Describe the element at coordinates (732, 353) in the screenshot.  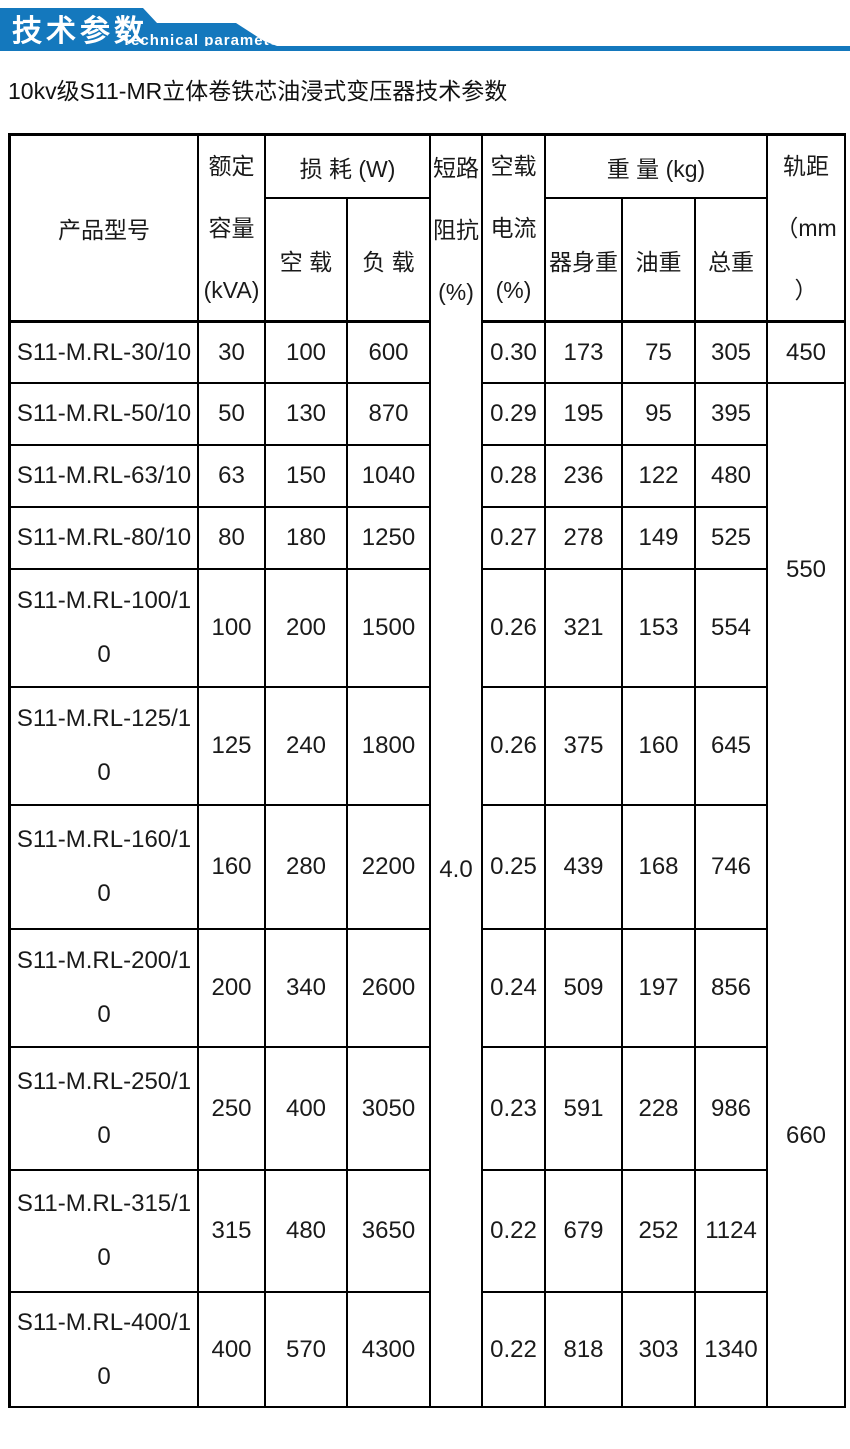
I see `total-weight-cell: 305` at that location.